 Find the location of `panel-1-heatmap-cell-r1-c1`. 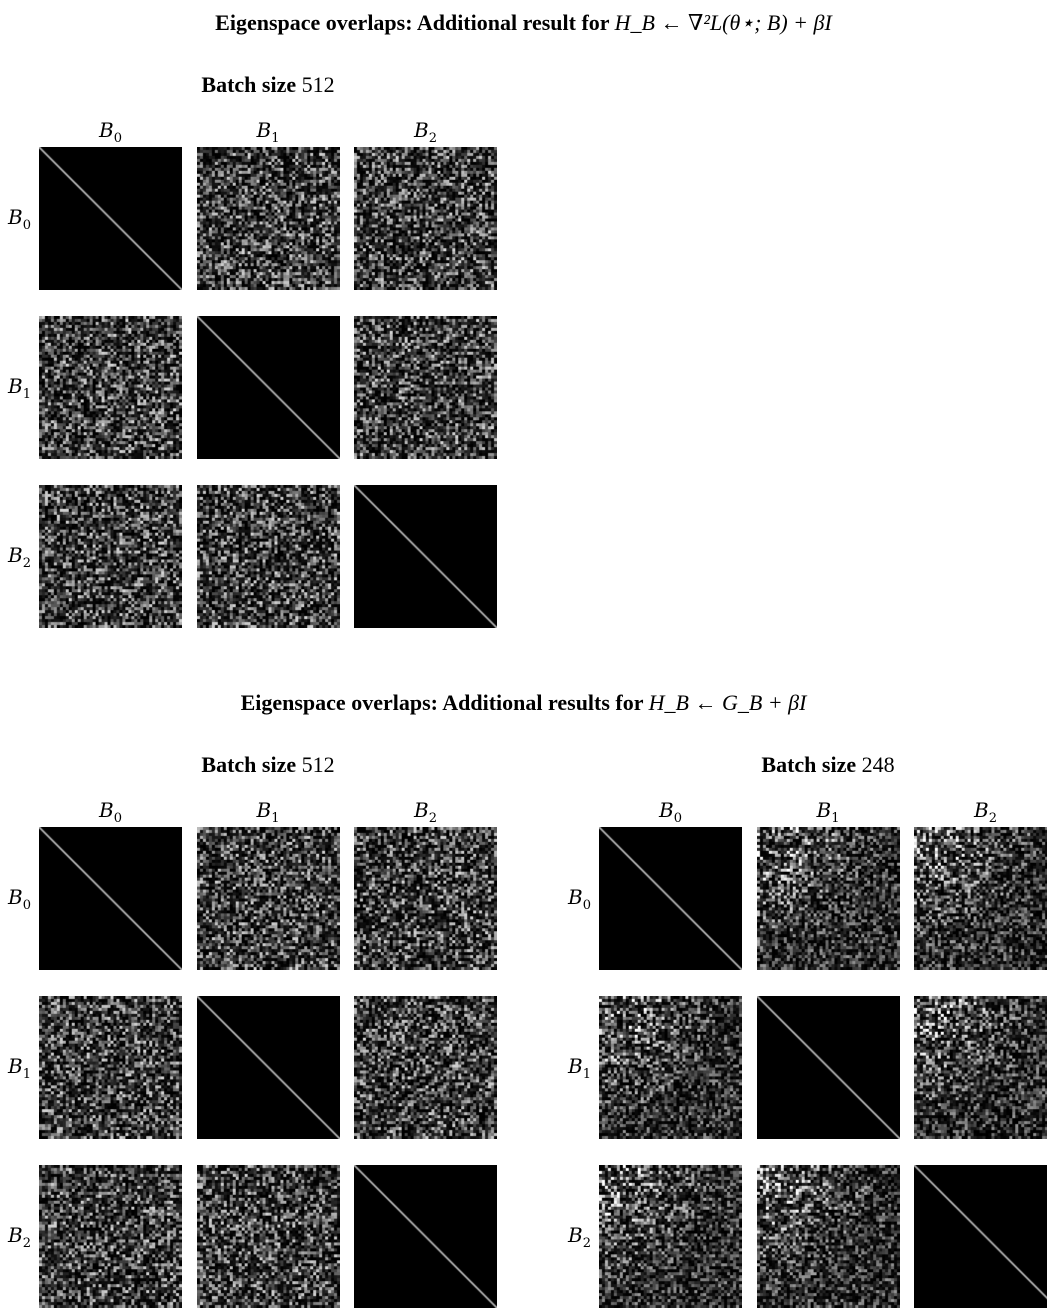

panel-1-heatmap-cell-r1-c1 is located at coordinates (268, 387).